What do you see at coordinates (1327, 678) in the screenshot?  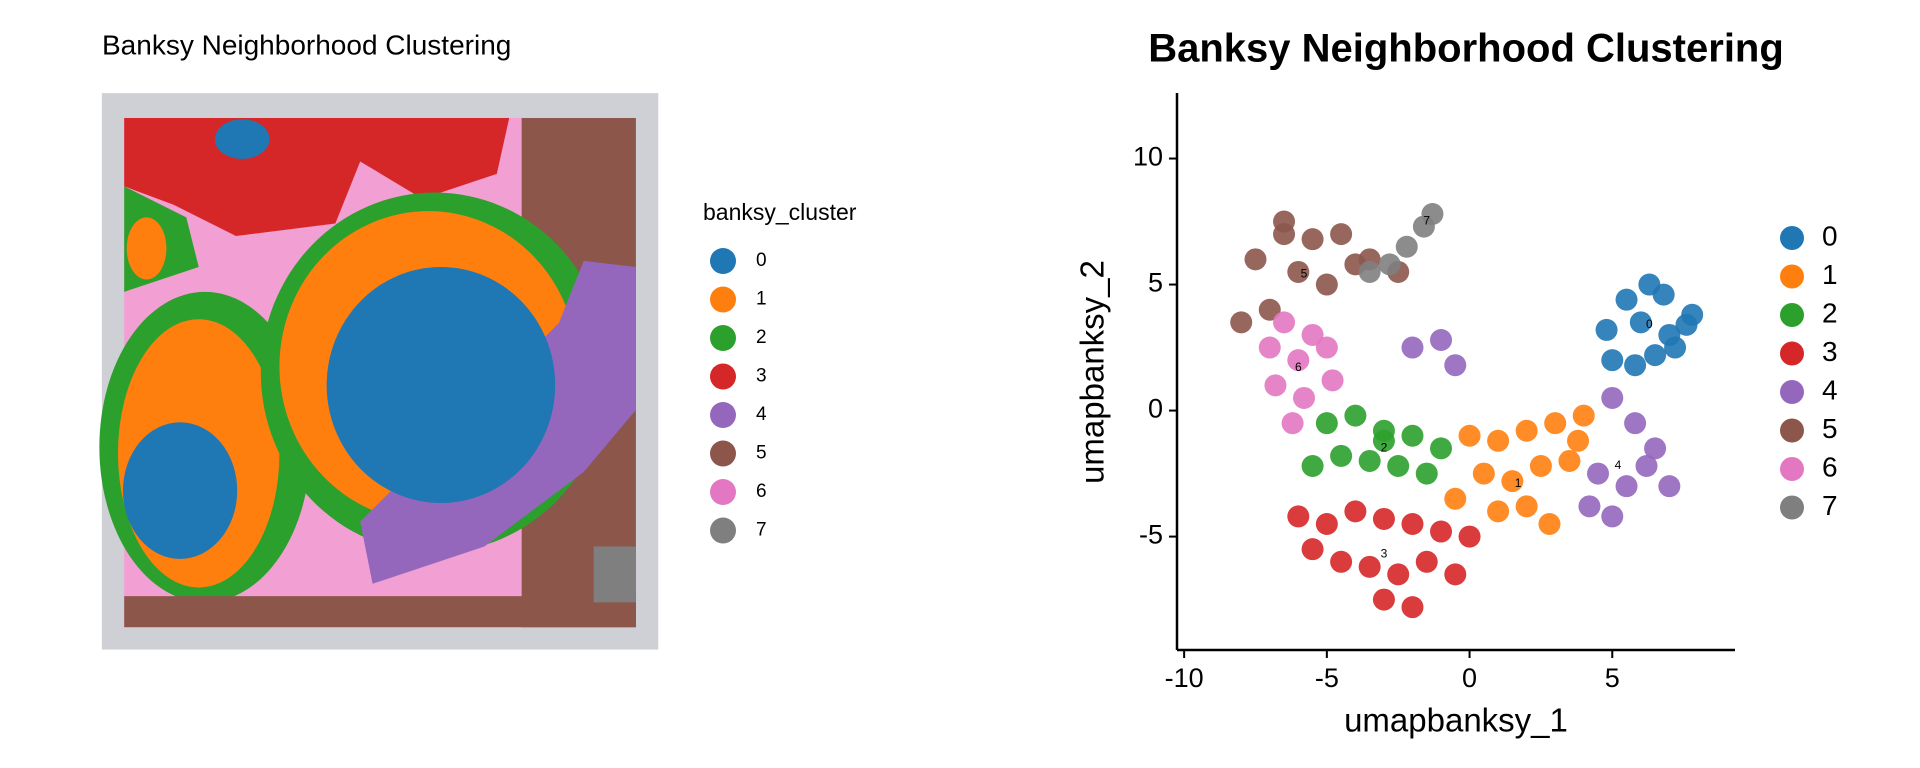 I see `x-tick-label: -5` at bounding box center [1327, 678].